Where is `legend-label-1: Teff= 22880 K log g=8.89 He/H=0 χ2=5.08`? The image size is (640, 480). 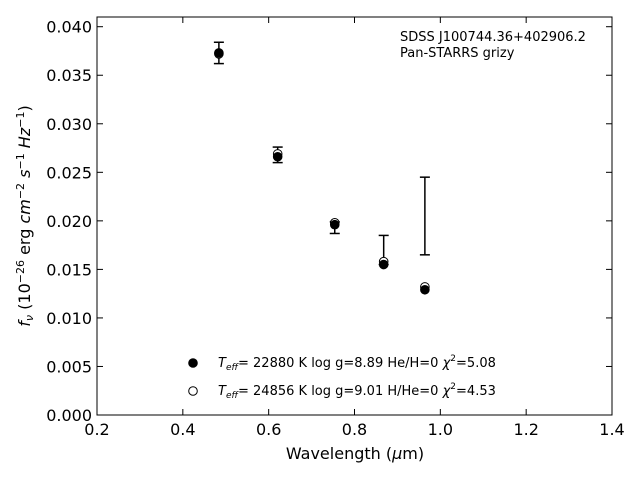
legend-label-1: Teff= 22880 K log g=8.89 He/H=0 χ2=5.08 is located at coordinates (357, 363).